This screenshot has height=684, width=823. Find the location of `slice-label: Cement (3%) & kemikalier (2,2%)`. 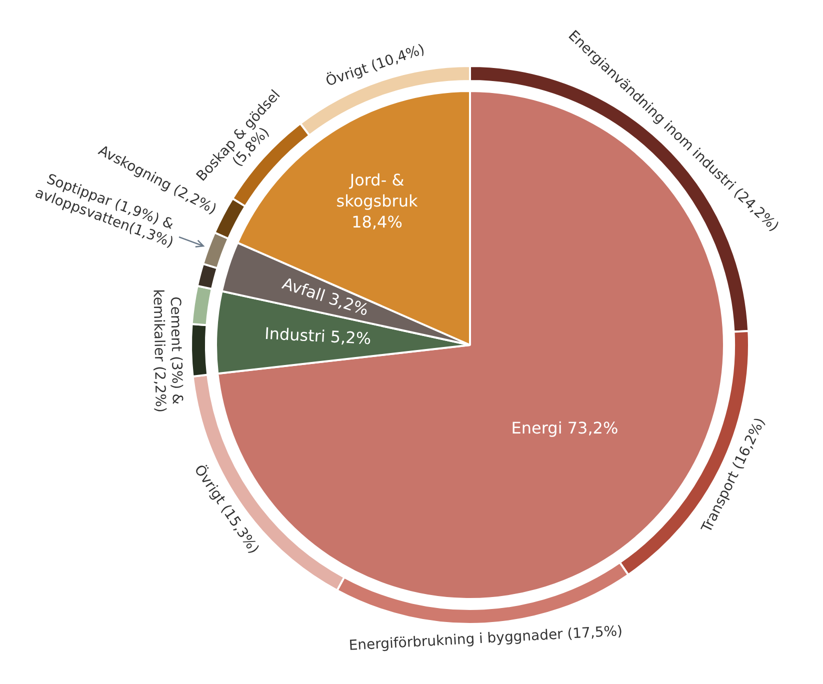

slice-label: Cement (3%) & kemikalier (2,2%) is located at coordinates (167, 351).